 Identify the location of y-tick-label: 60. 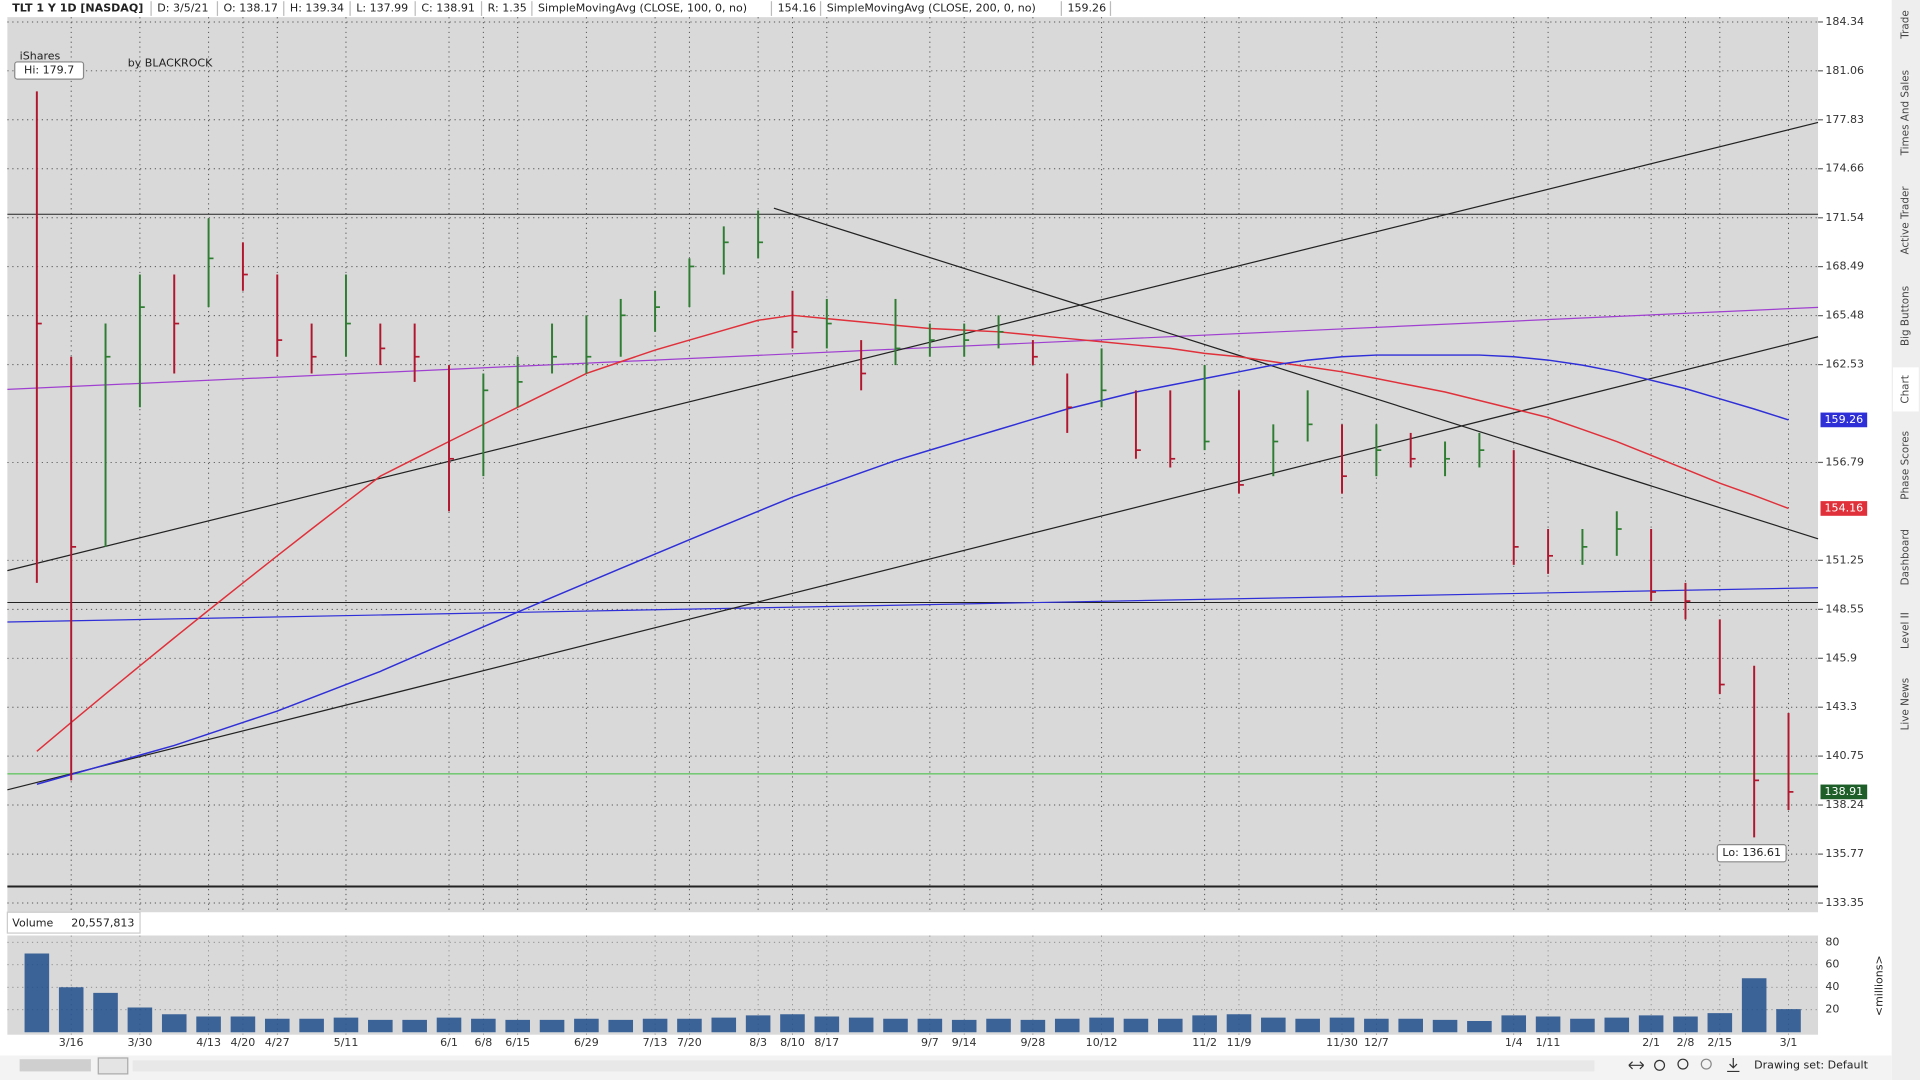
(1832, 964).